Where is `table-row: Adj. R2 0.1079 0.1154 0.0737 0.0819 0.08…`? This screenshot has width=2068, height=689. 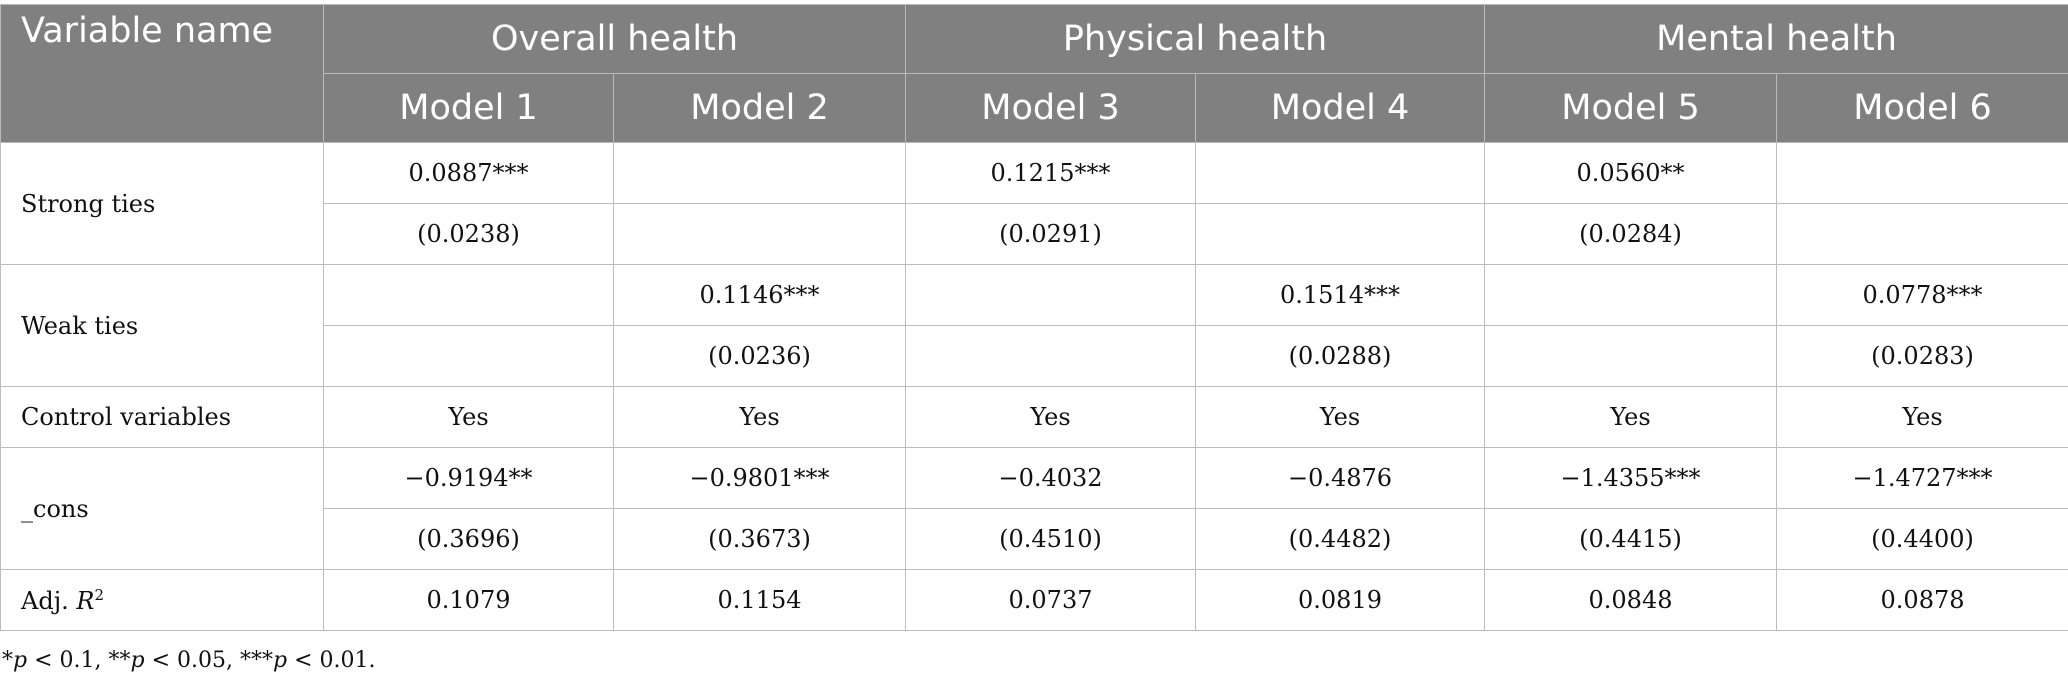
table-row: Adj. R2 0.1079 0.1154 0.0737 0.0819 0.08… is located at coordinates (1034, 600).